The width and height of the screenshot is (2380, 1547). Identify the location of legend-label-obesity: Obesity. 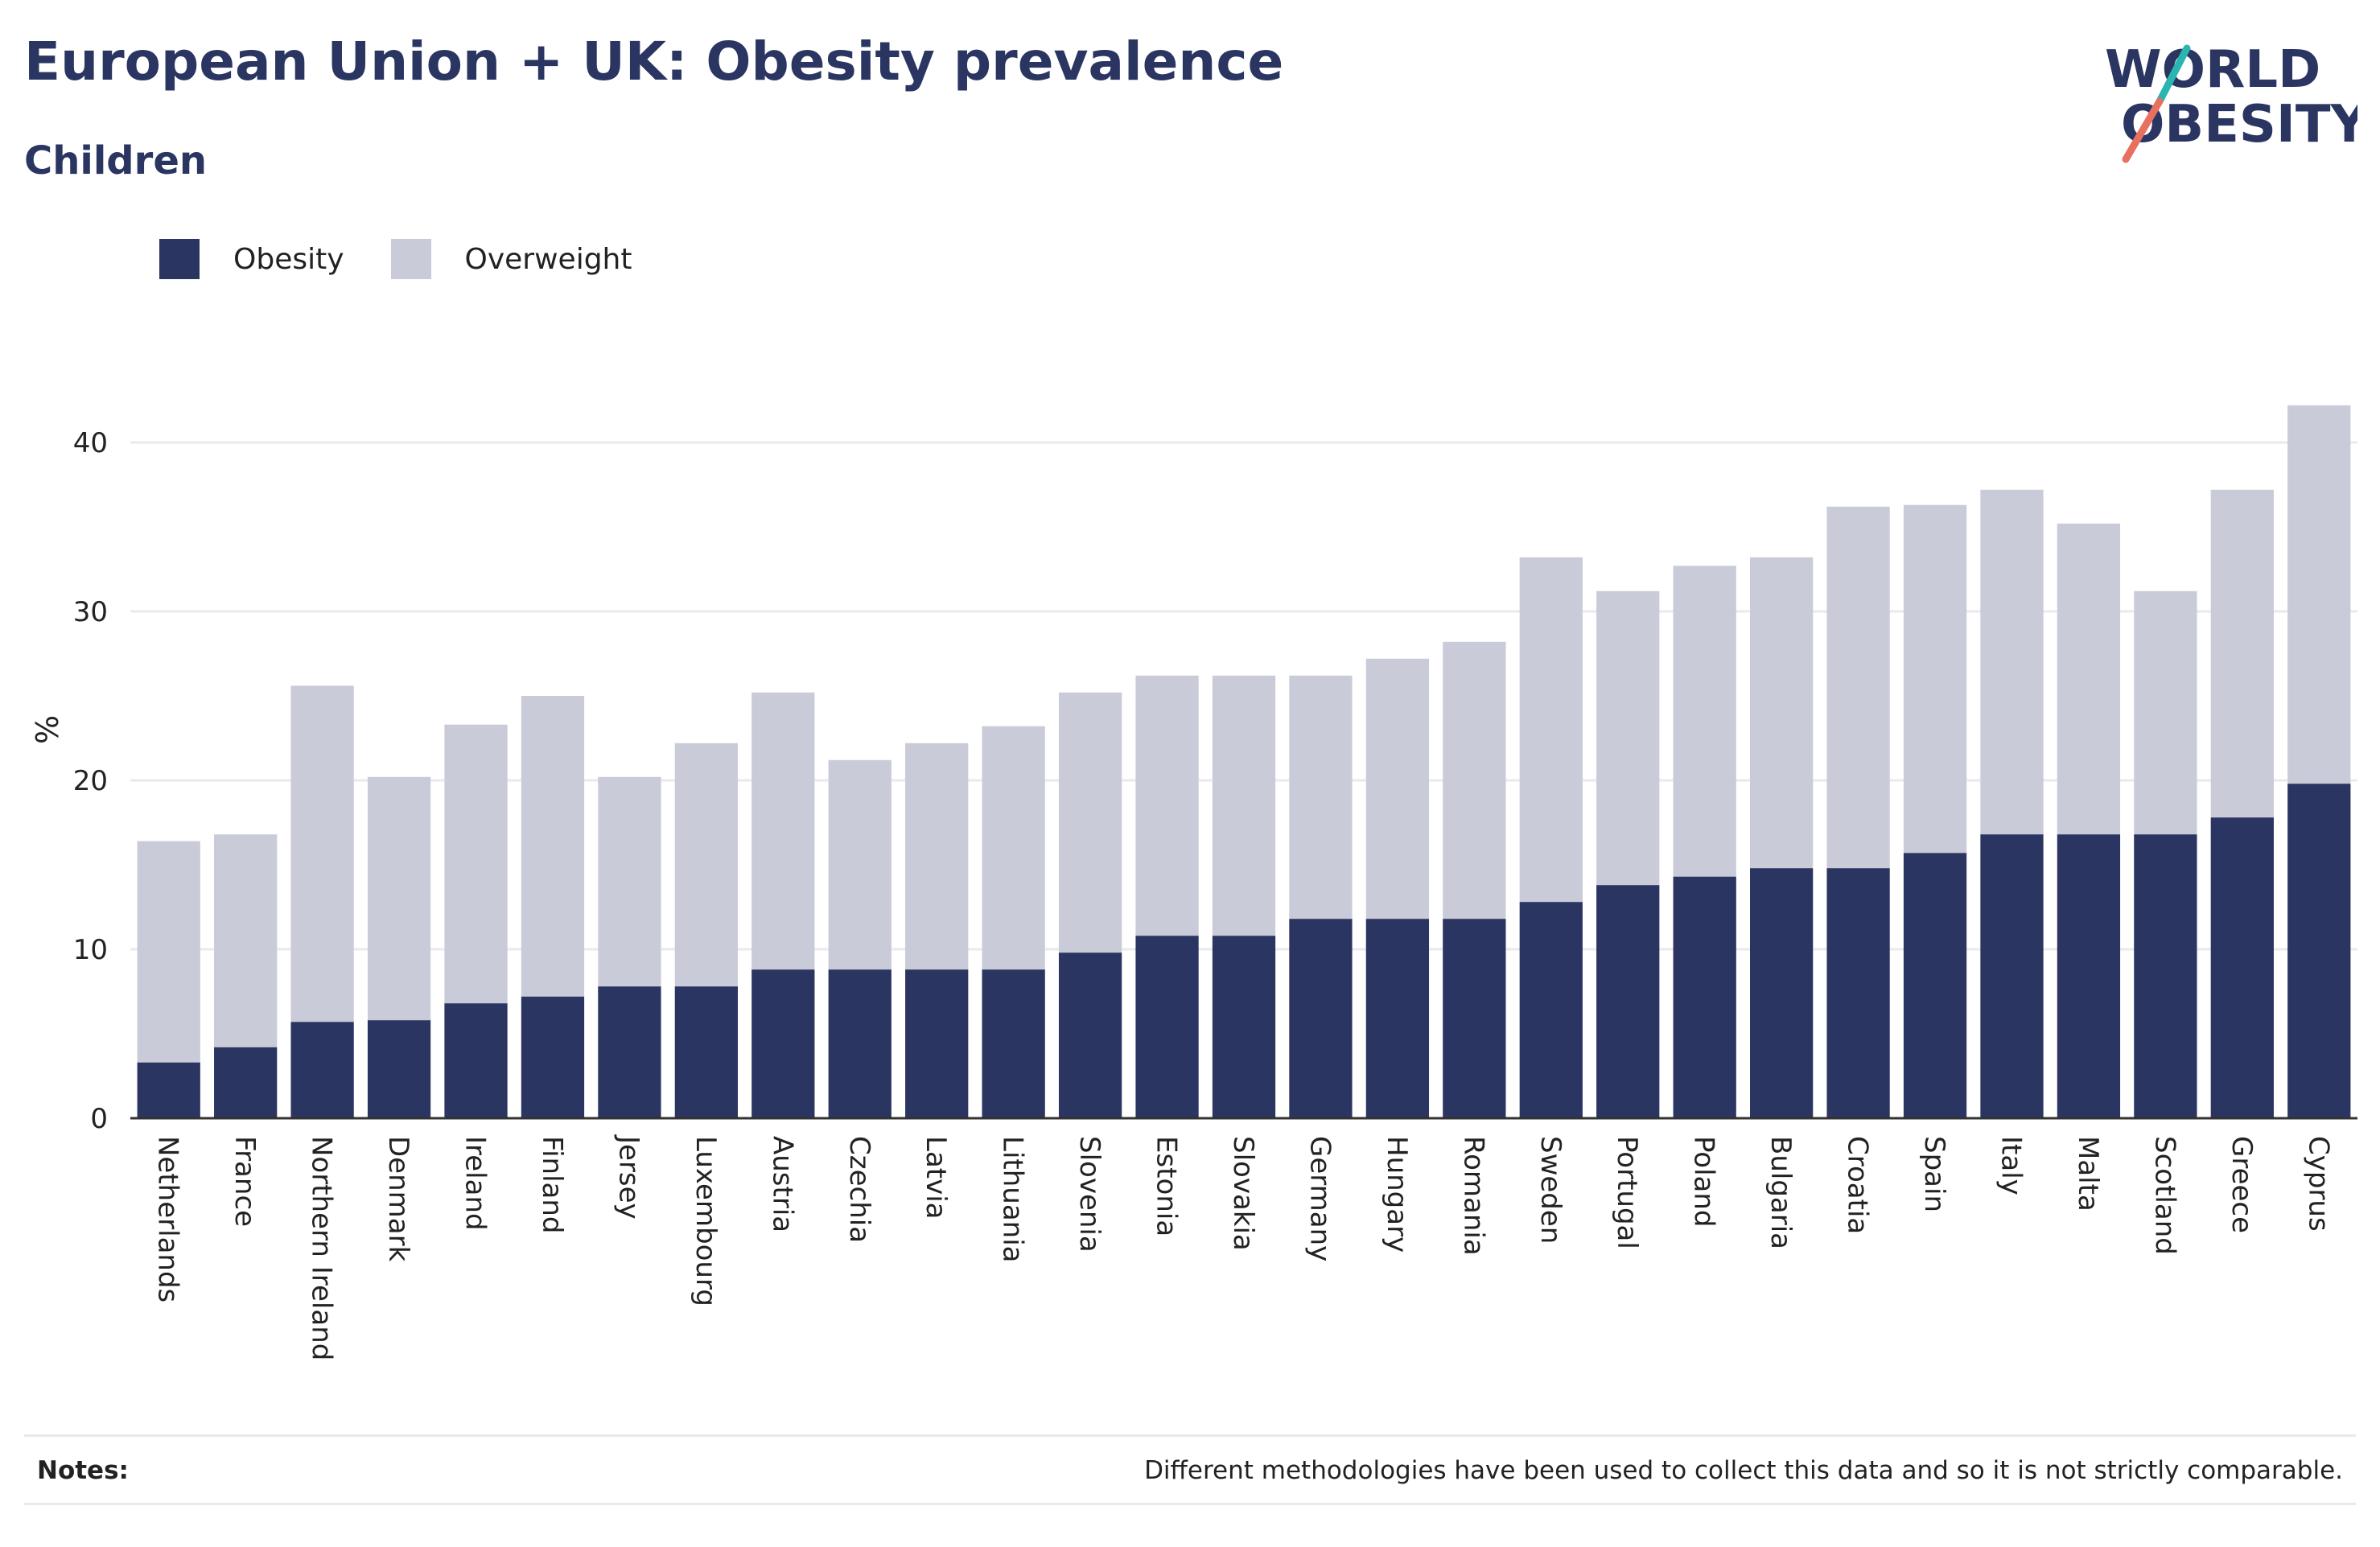
(289, 259).